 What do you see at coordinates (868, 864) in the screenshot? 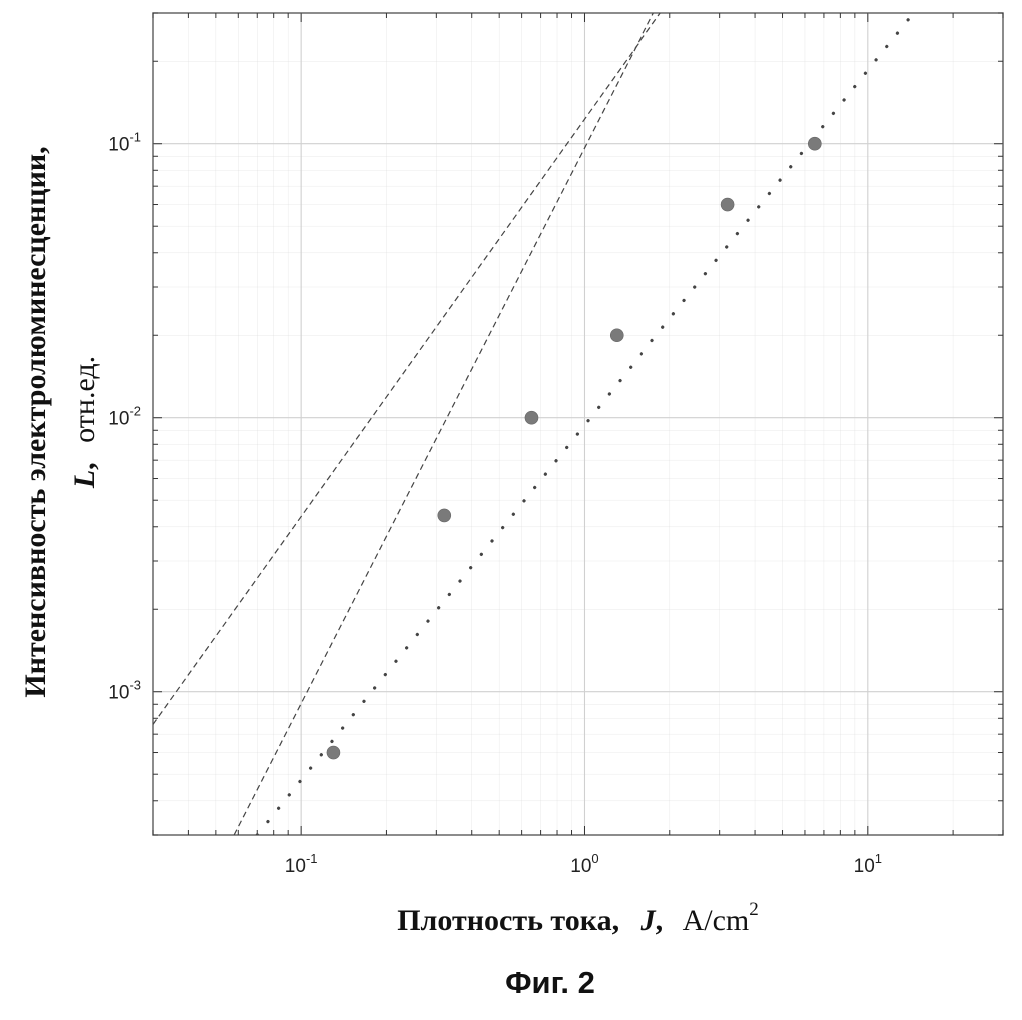
I see `x-tick-label: 10¹` at bounding box center [868, 864].